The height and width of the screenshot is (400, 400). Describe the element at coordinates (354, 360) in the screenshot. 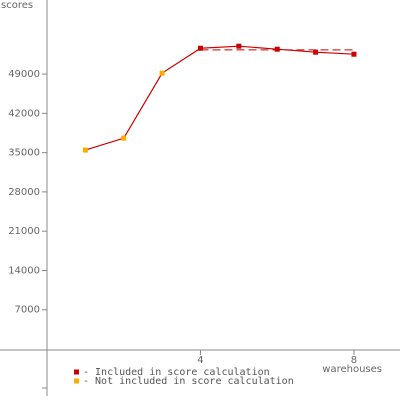

I see `x-tick-label: 8` at that location.